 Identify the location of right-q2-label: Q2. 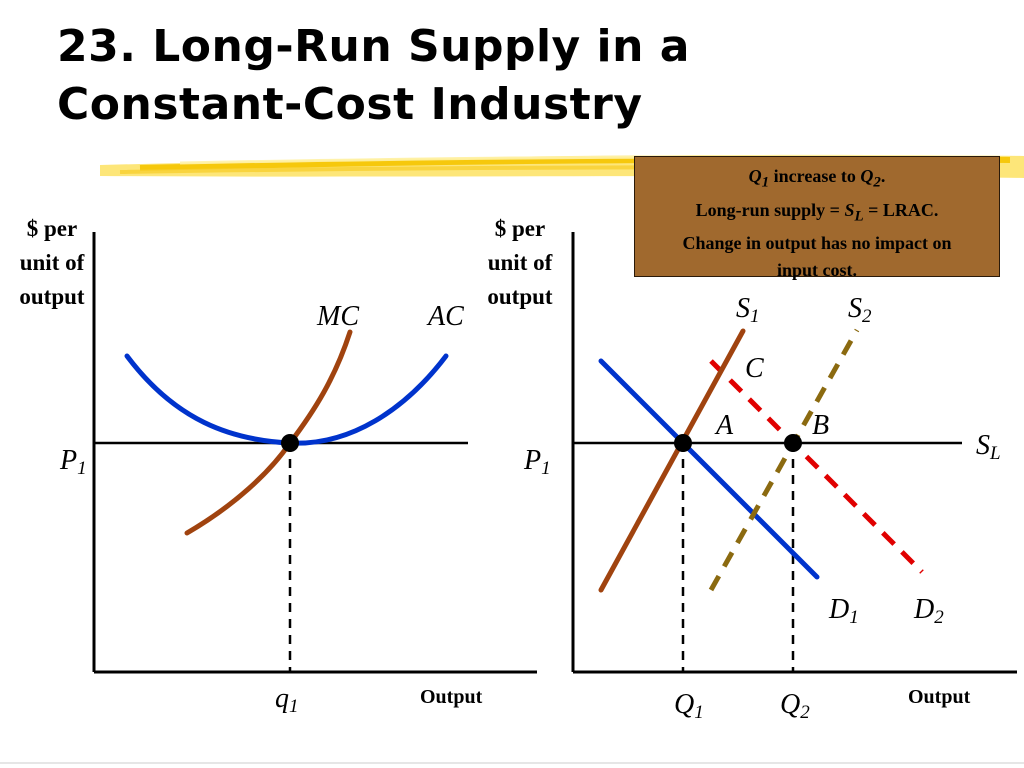
(795, 706).